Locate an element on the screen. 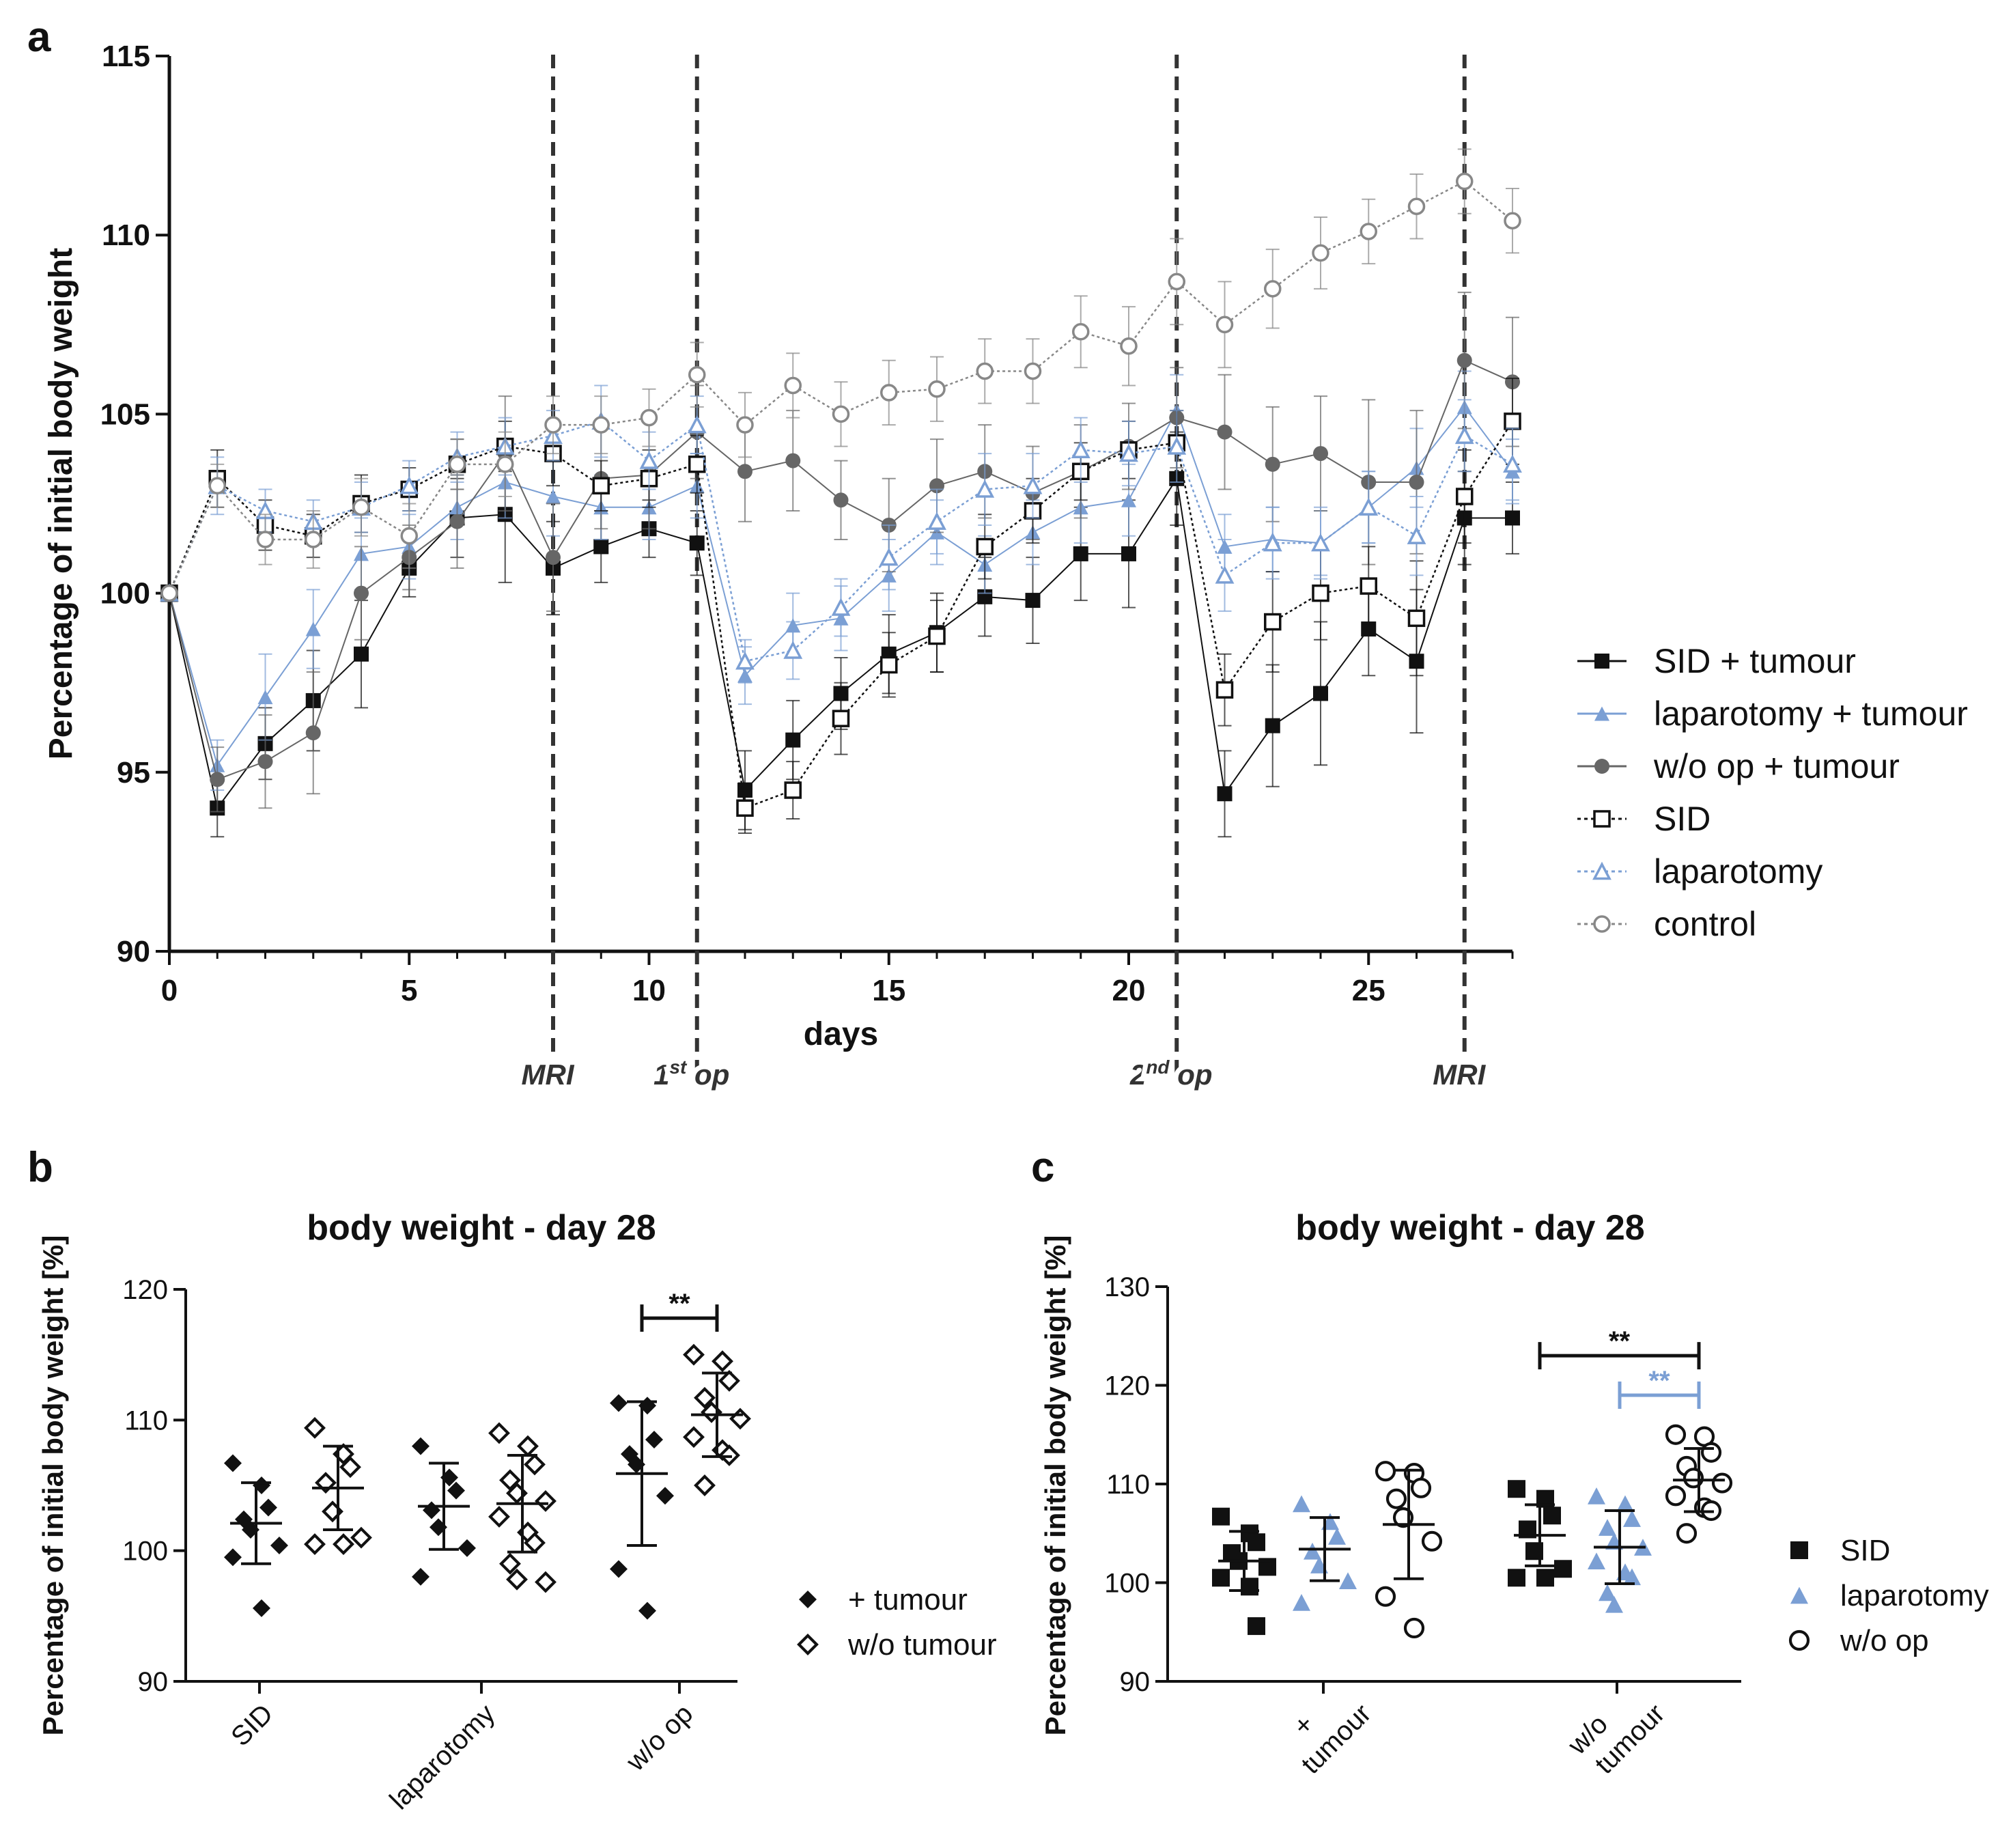  x-tick-label: 10 is located at coordinates (649, 991).